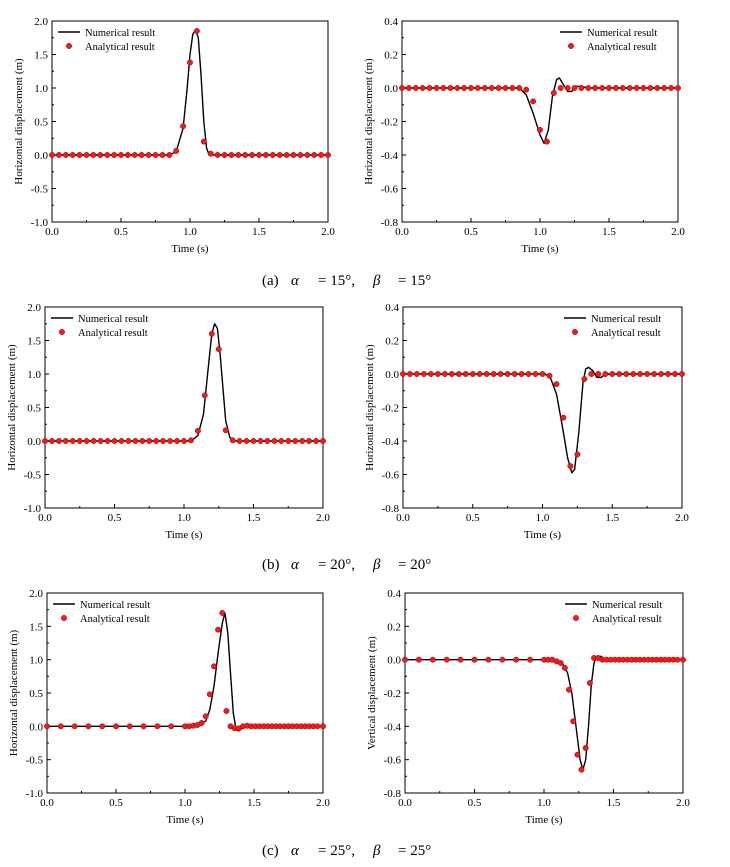 The width and height of the screenshot is (730, 867). Describe the element at coordinates (393, 761) in the screenshot. I see `y-tick-label: -0.6` at that location.